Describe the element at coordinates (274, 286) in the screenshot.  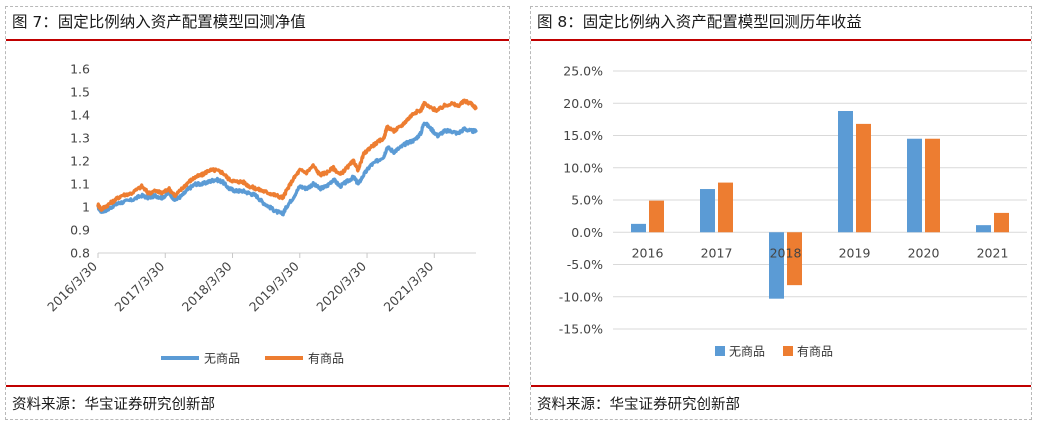
I see `x-tick-label: 2019/3/30` at that location.